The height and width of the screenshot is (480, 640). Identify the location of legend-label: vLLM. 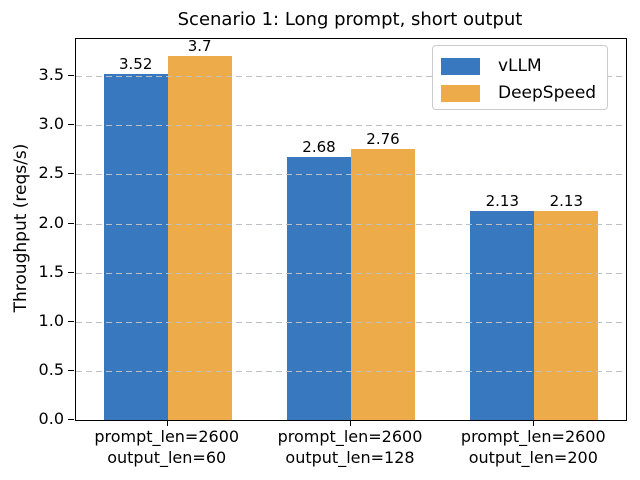
(520, 66).